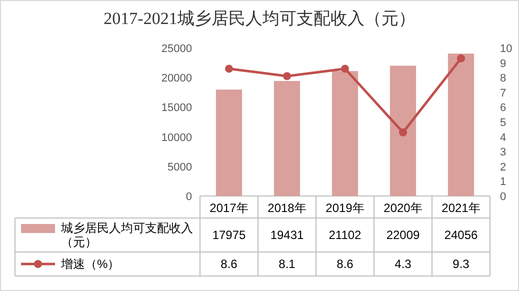  I want to click on y2-tick-label: 8, so click(503, 78).